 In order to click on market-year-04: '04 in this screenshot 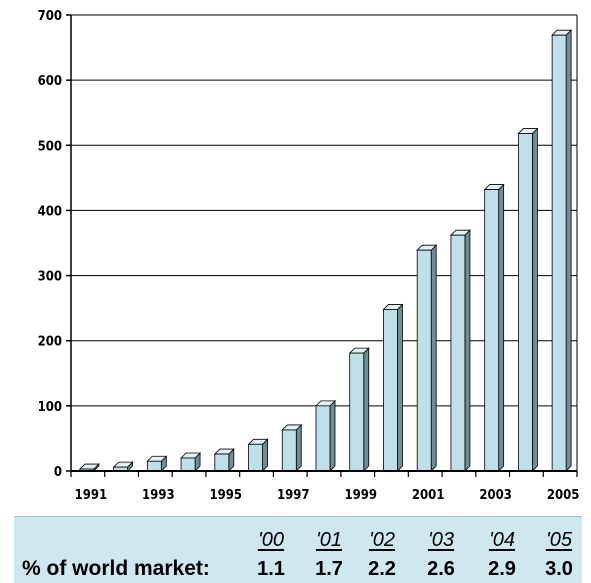, I will do `click(502, 540)`.